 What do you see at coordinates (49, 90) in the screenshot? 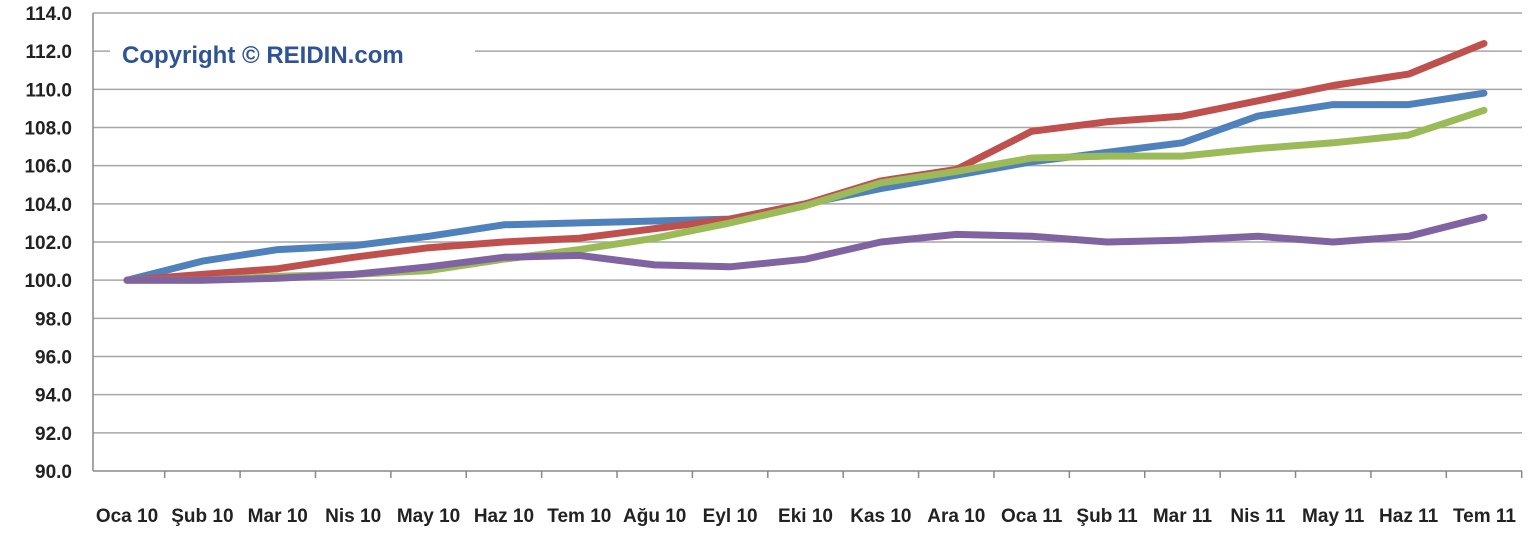
I see `y-tick-label: 110.0` at bounding box center [49, 90].